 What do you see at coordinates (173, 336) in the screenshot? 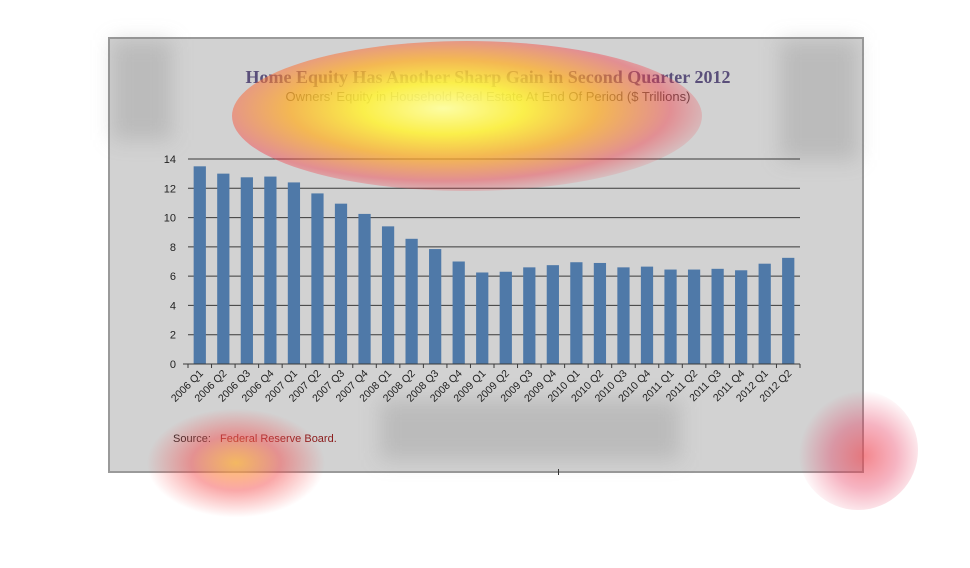
I see `y-tick-label: 2` at bounding box center [173, 336].